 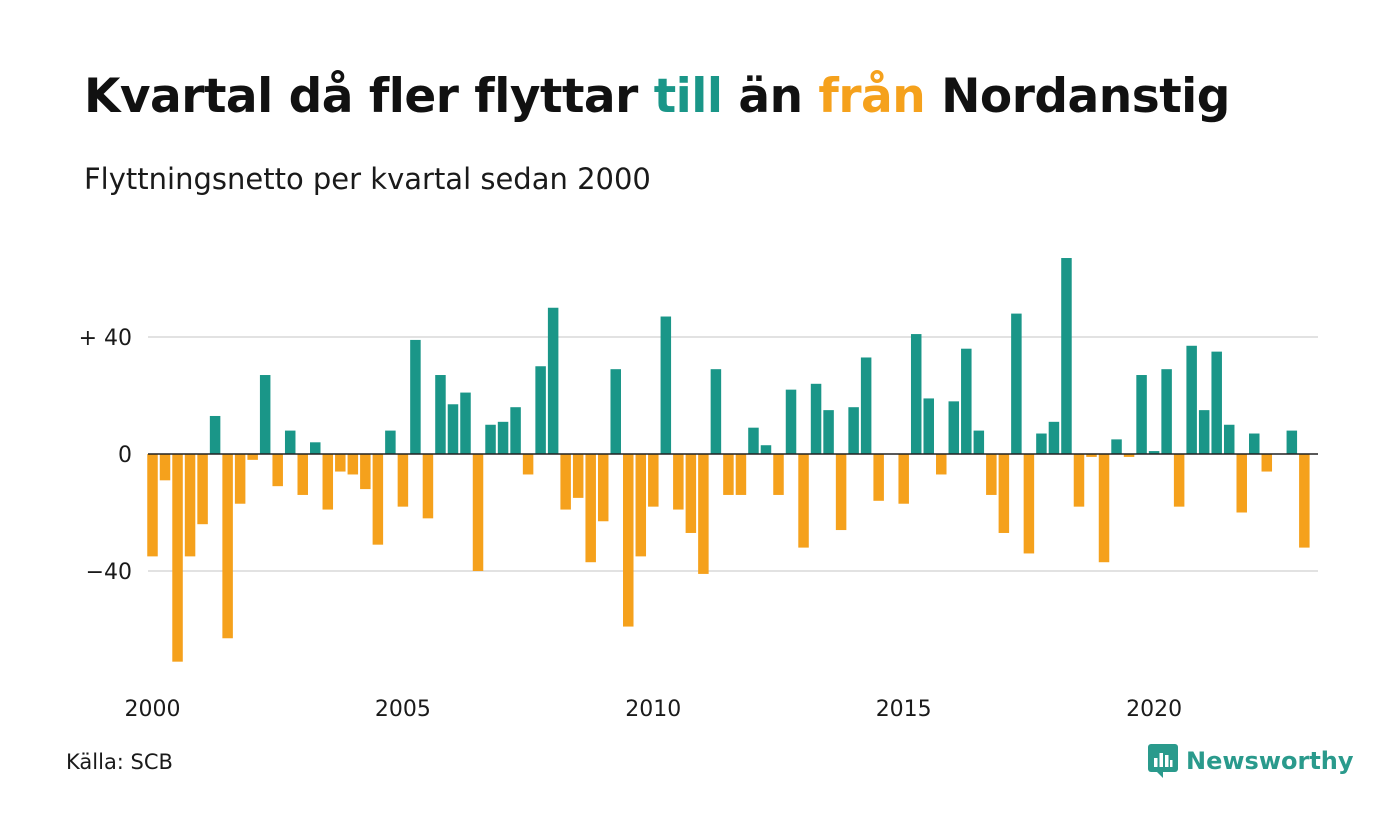 I want to click on title-highlight-till: till, so click(x=688, y=96).